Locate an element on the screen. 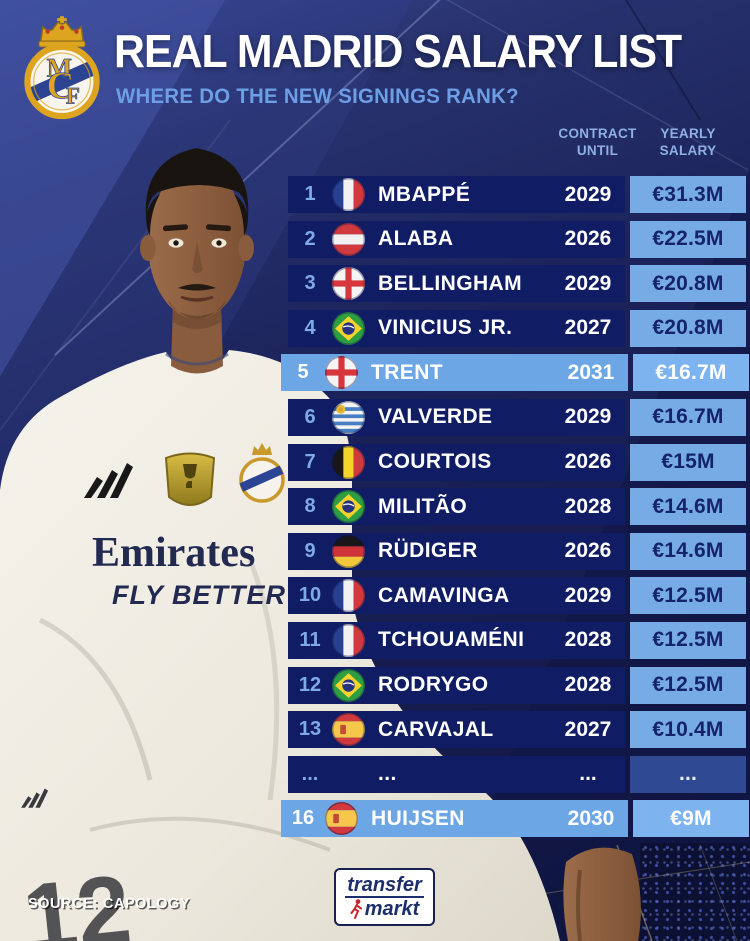 Image resolution: width=750 pixels, height=941 pixels. table-row: 10 CAMAVINGA 2029 €12.5M is located at coordinates (517, 596).